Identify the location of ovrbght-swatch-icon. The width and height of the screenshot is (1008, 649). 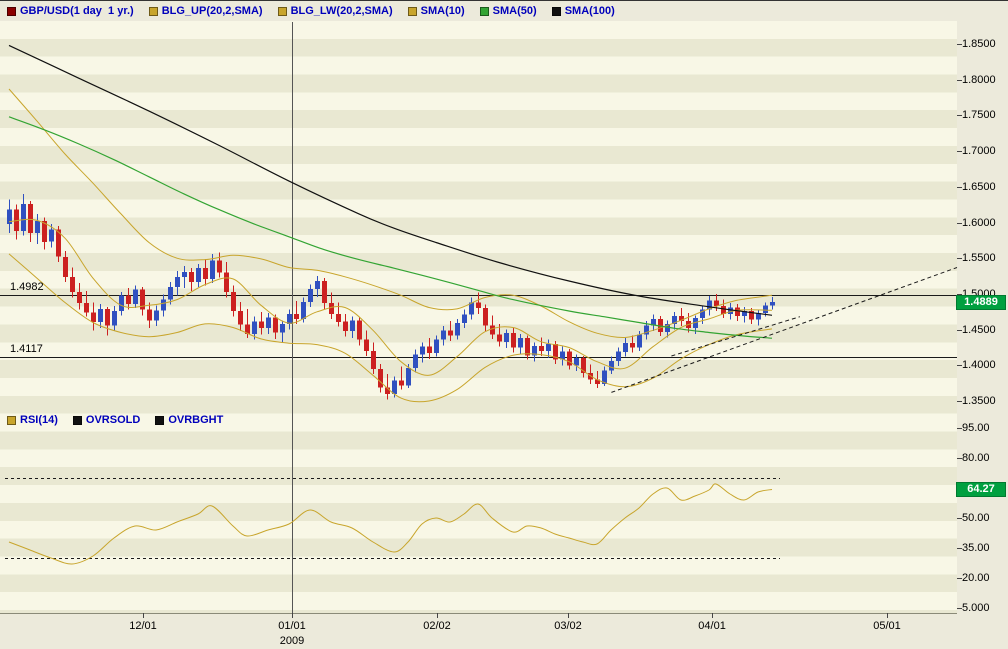
(160, 420).